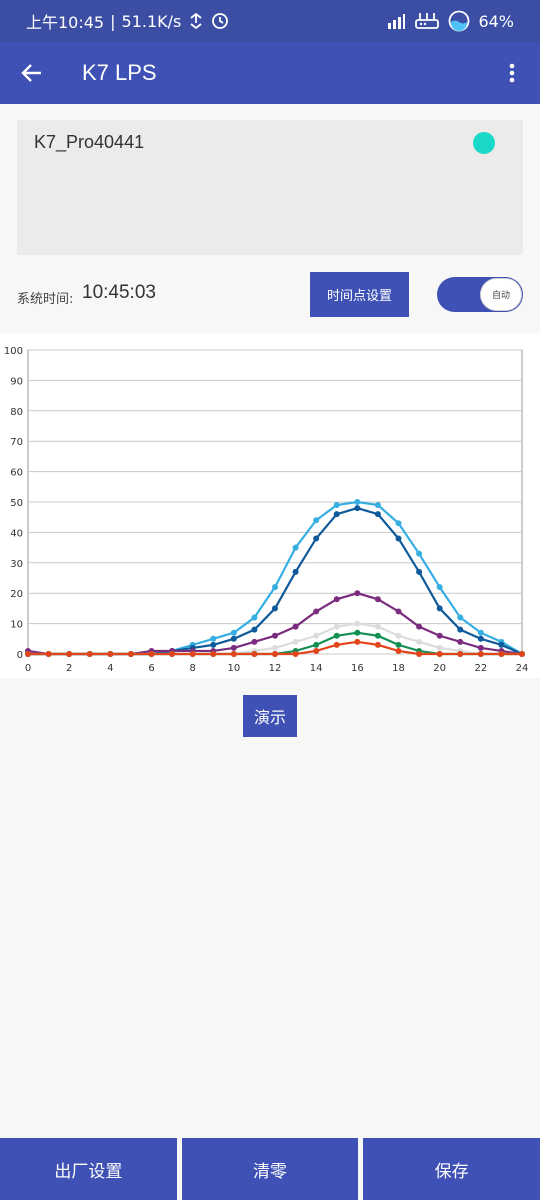 The width and height of the screenshot is (540, 1200). What do you see at coordinates (119, 72) in the screenshot?
I see `page-title: K7 LPS` at bounding box center [119, 72].